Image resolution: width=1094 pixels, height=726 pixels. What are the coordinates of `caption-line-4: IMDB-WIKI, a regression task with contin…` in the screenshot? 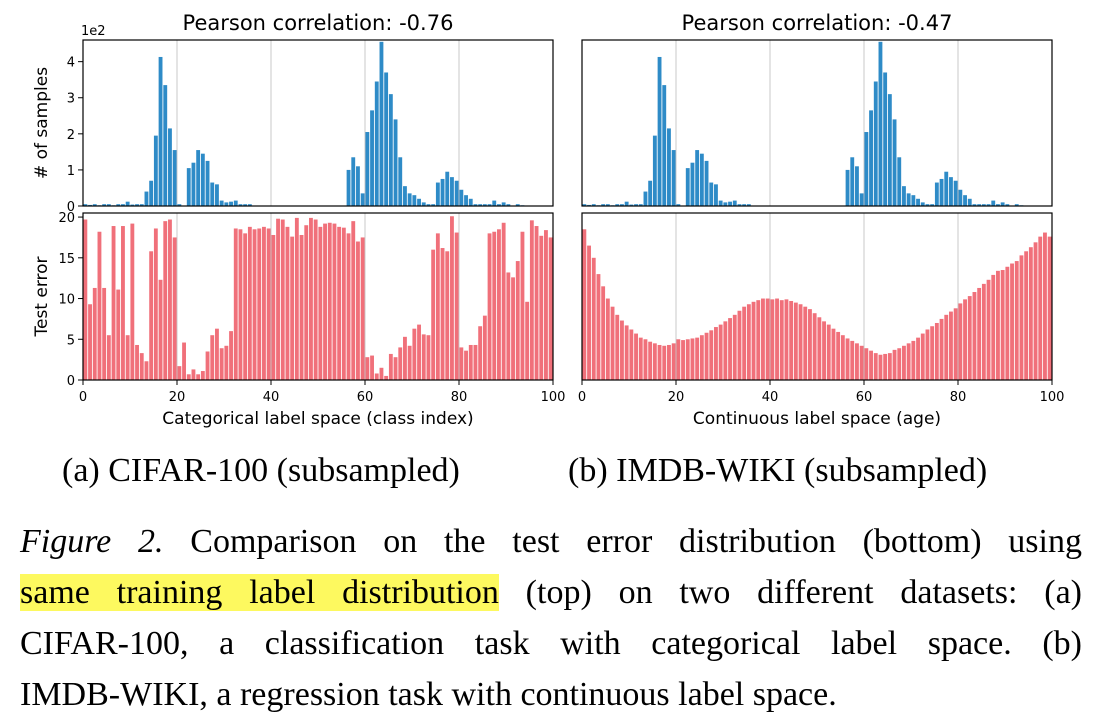 It's located at (428, 694).